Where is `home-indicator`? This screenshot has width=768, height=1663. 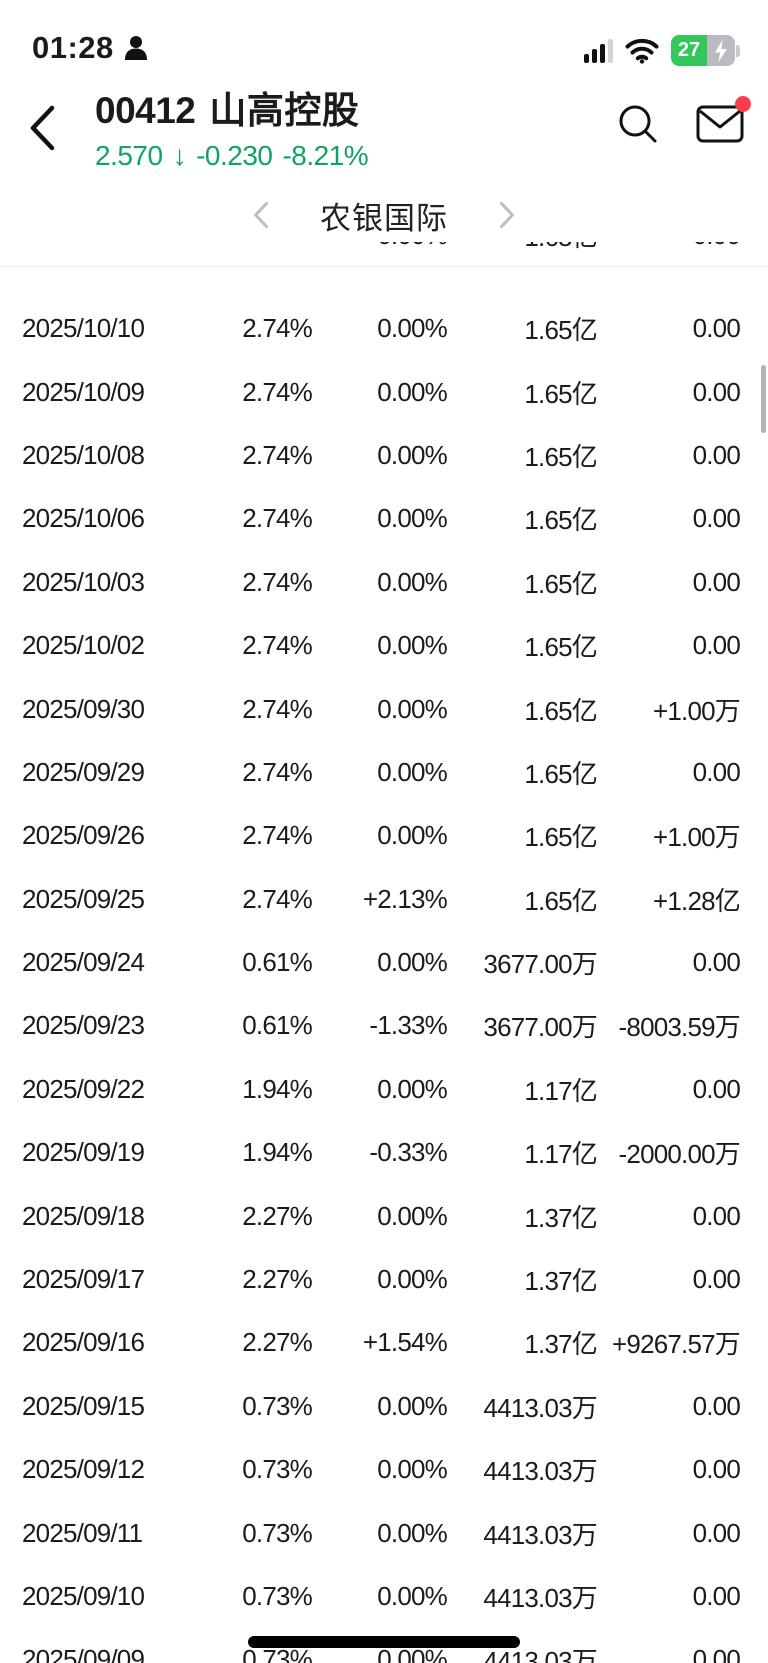
home-indicator is located at coordinates (384, 1642).